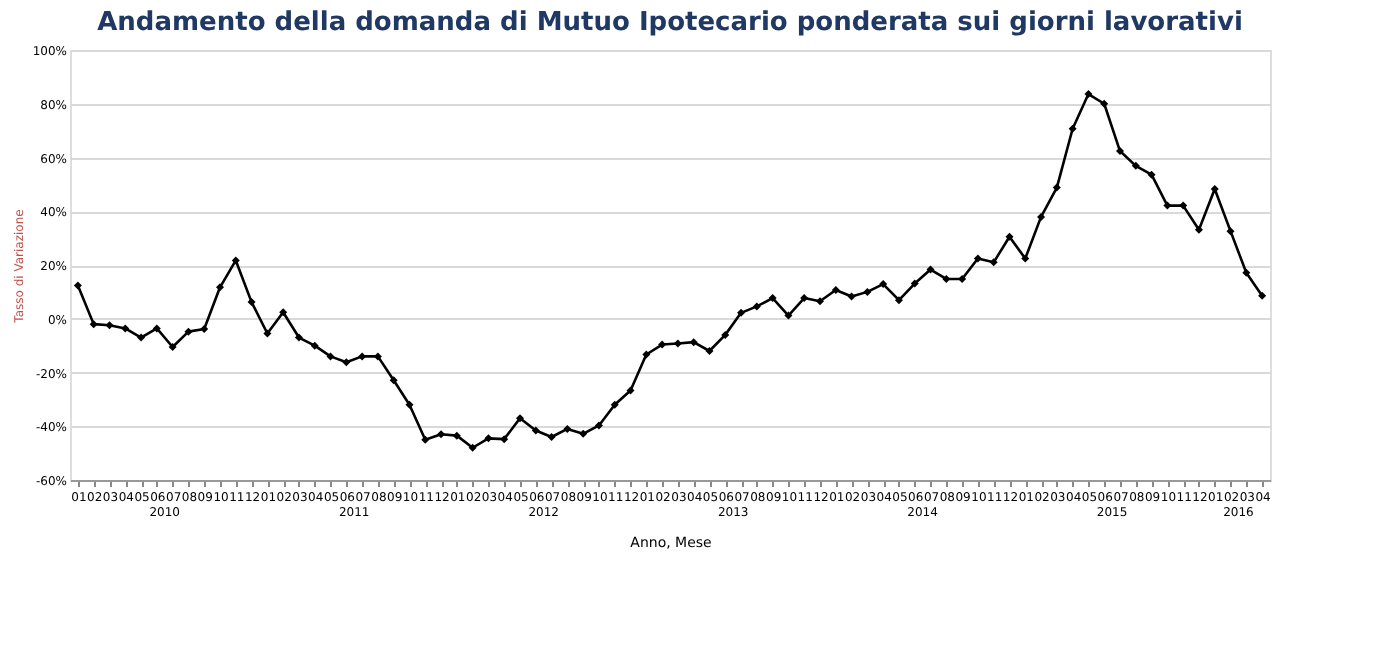  Describe the element at coordinates (670, 23) in the screenshot. I see `chart-title: Andamento della domanda di Mutuo Ipotecario ponderata sui giorni lavorativi` at that location.